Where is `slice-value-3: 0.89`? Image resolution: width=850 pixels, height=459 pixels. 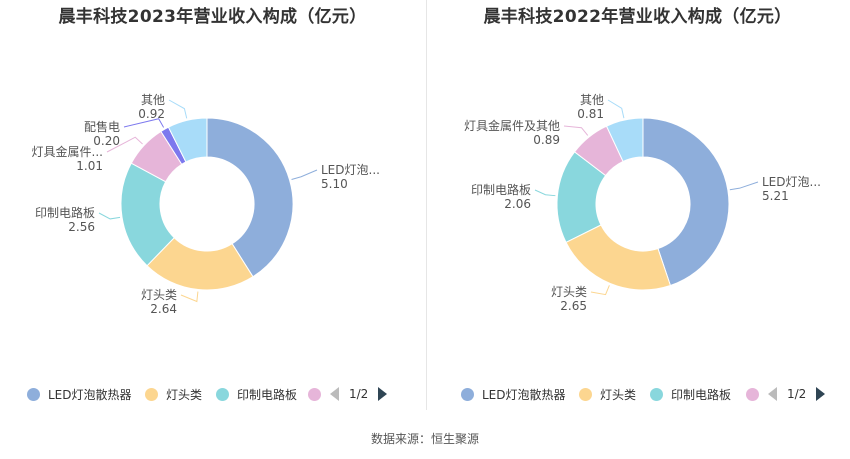 slice-value-3: 0.89 is located at coordinates (546, 140).